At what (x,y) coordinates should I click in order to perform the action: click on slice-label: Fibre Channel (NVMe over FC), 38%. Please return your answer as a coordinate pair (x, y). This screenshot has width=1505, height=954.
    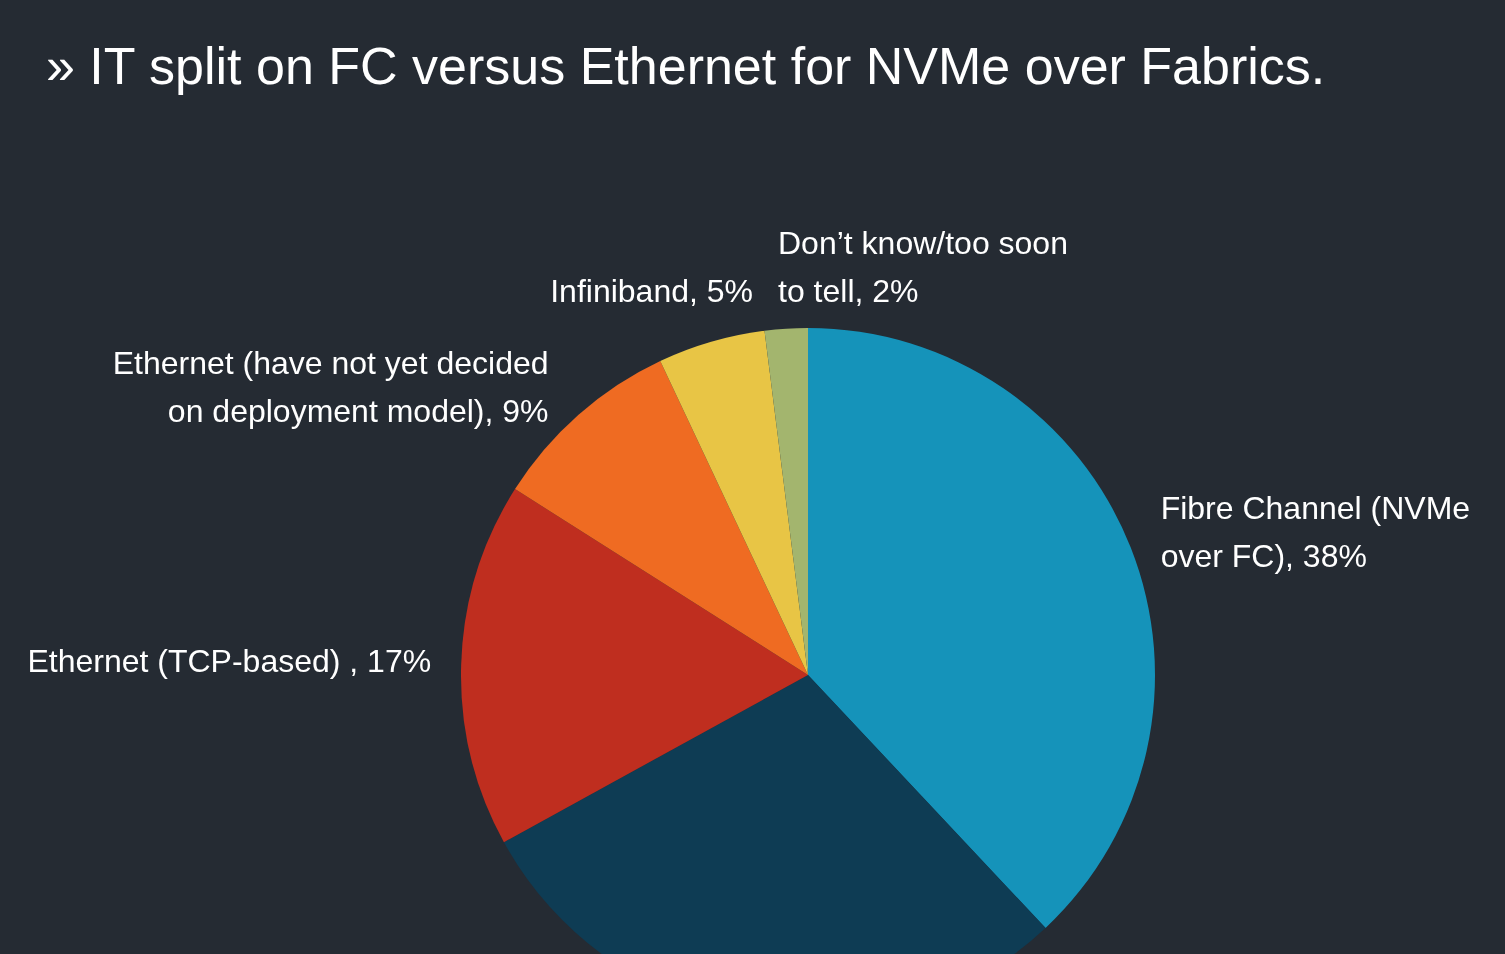
    Looking at the image, I should click on (1315, 532).